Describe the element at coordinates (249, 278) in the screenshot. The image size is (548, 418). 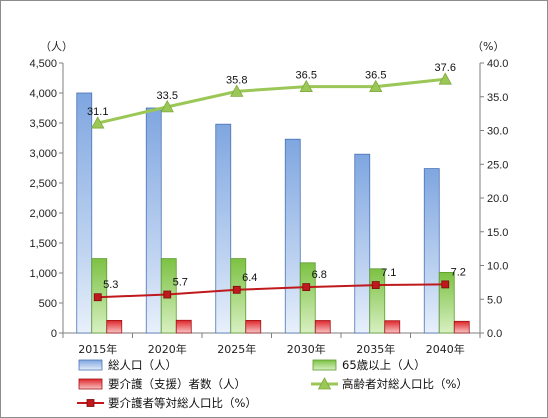
I see `data-label: 6.4` at that location.